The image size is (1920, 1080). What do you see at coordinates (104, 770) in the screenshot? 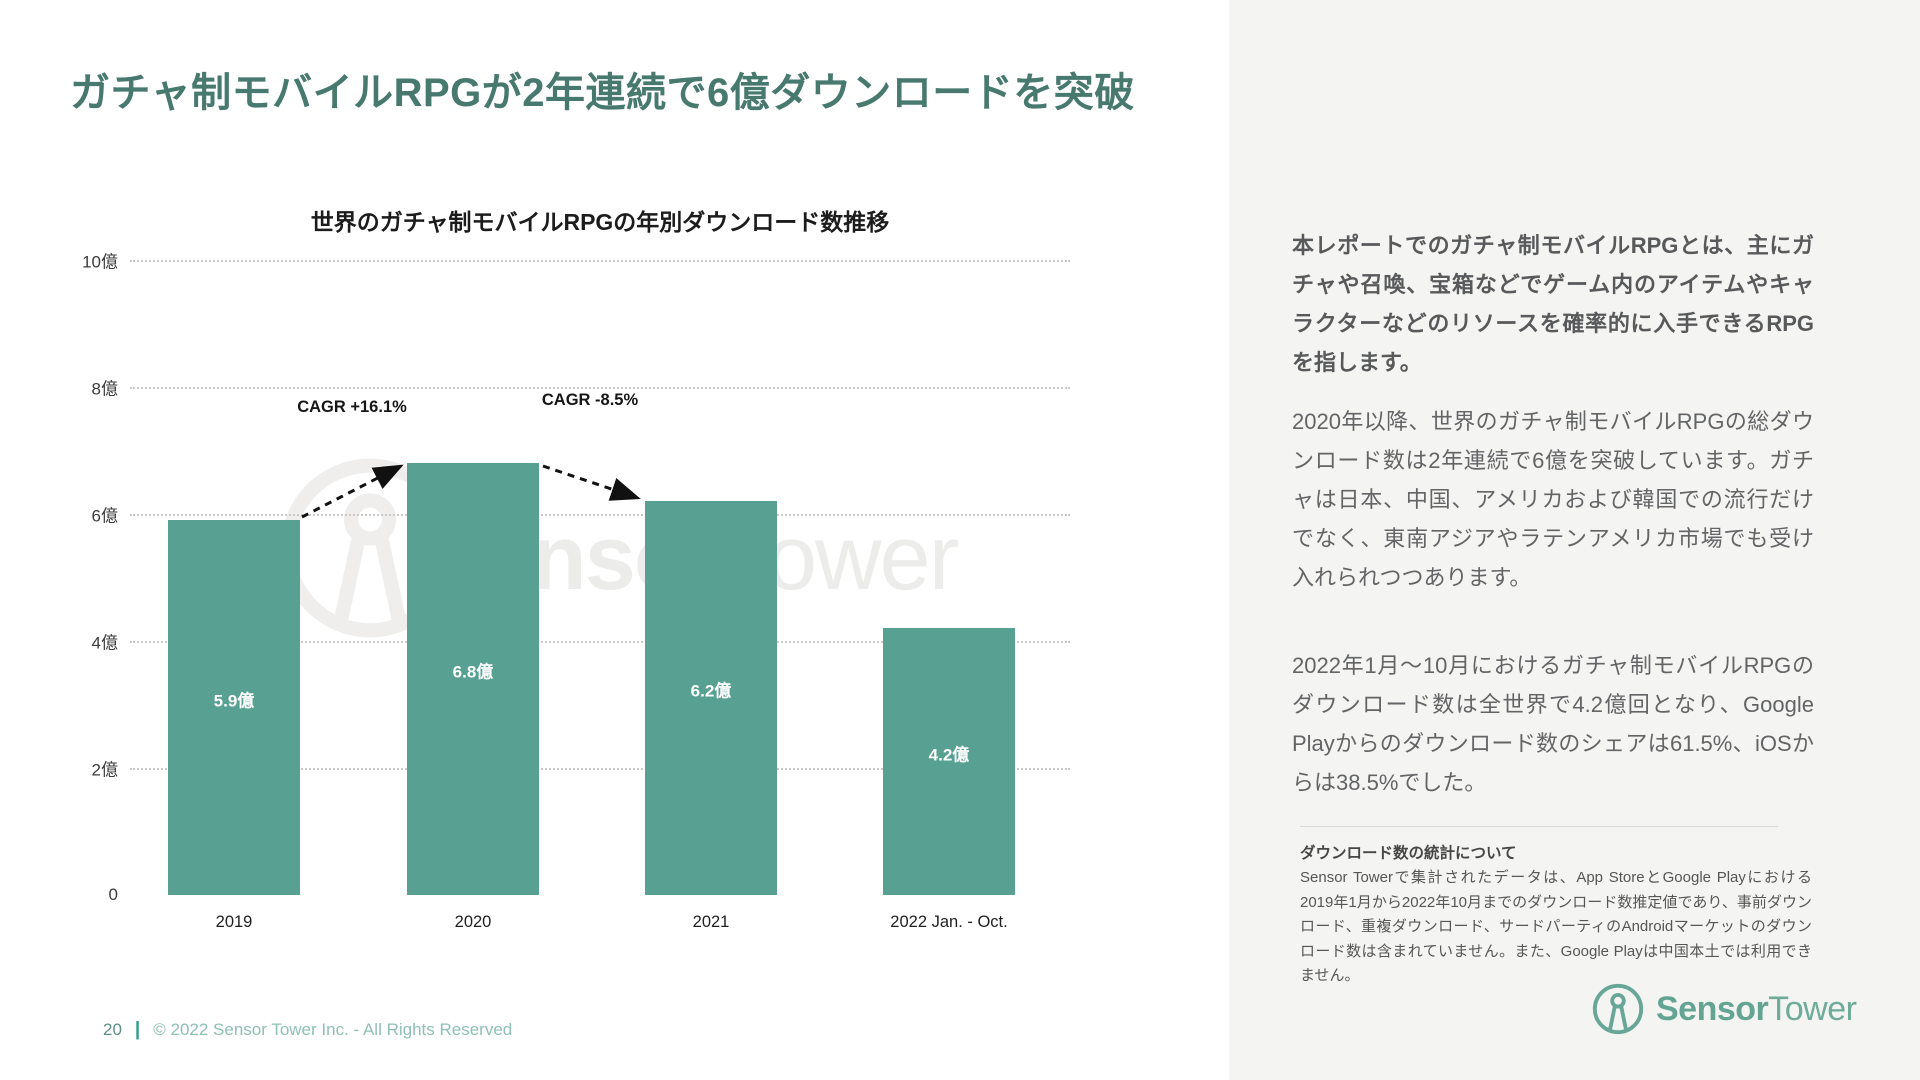
I see `y-tick: 2億` at bounding box center [104, 770].